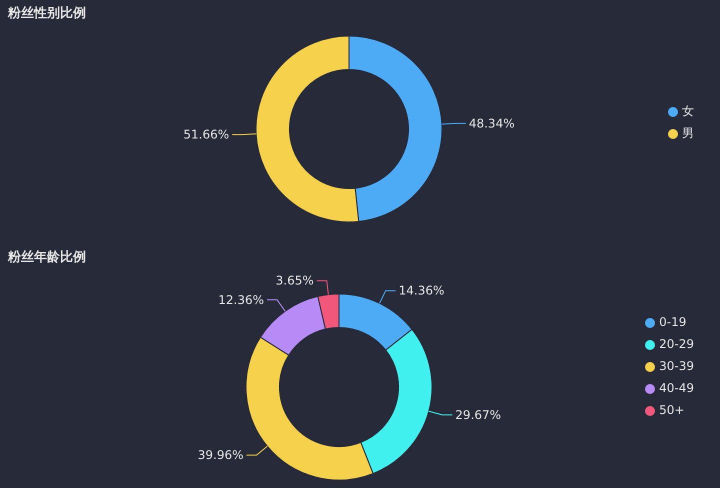 This screenshot has height=488, width=720. I want to click on legend-label: 40-49, so click(676, 388).